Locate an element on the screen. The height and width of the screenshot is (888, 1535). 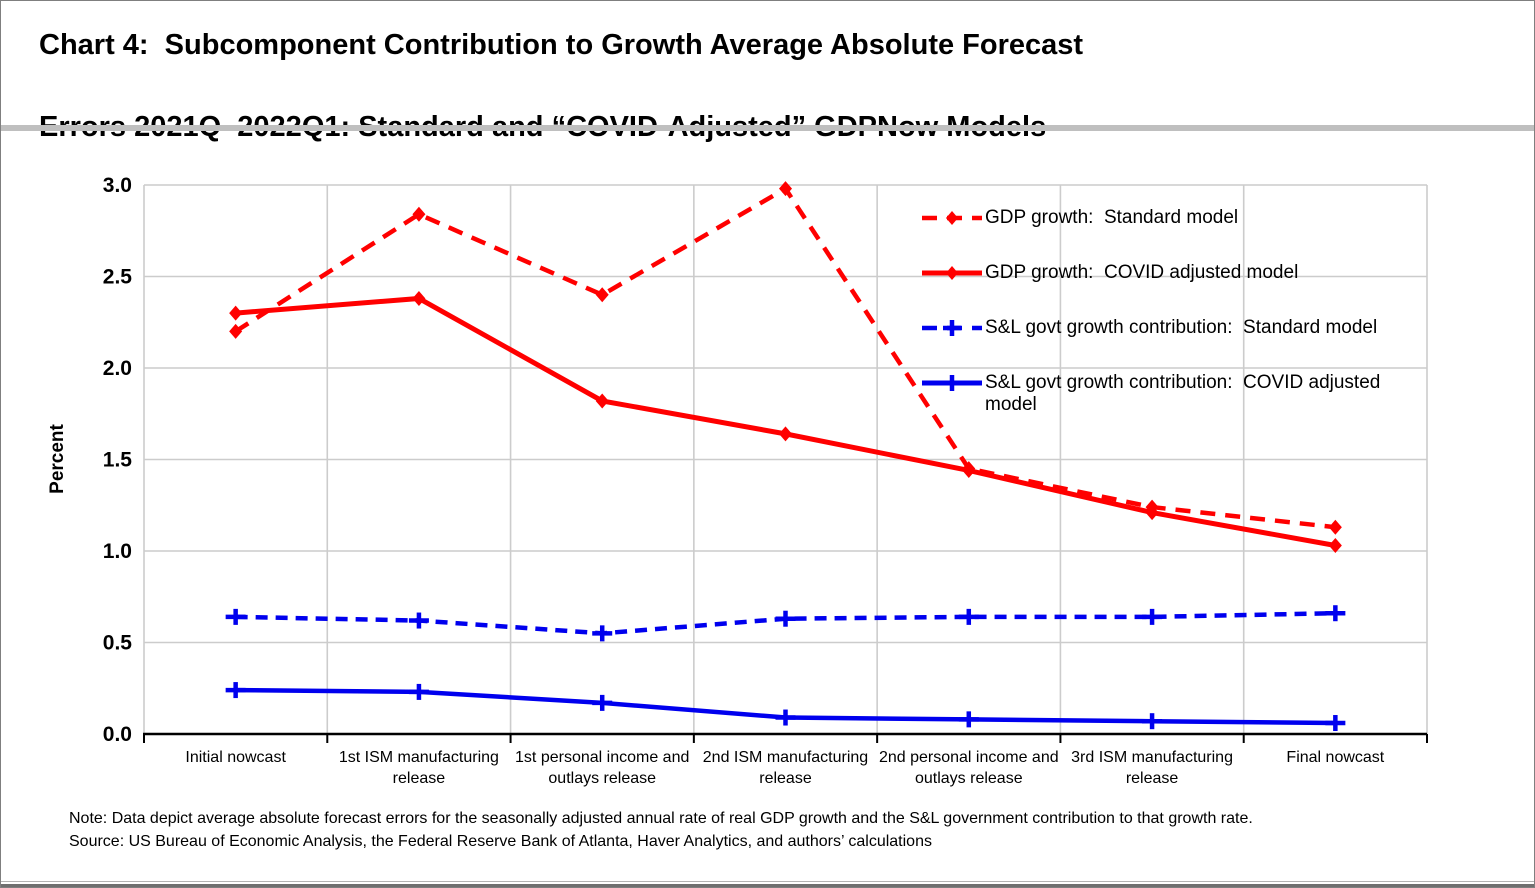
y-tick-label: 2.0 is located at coordinates (117, 368).